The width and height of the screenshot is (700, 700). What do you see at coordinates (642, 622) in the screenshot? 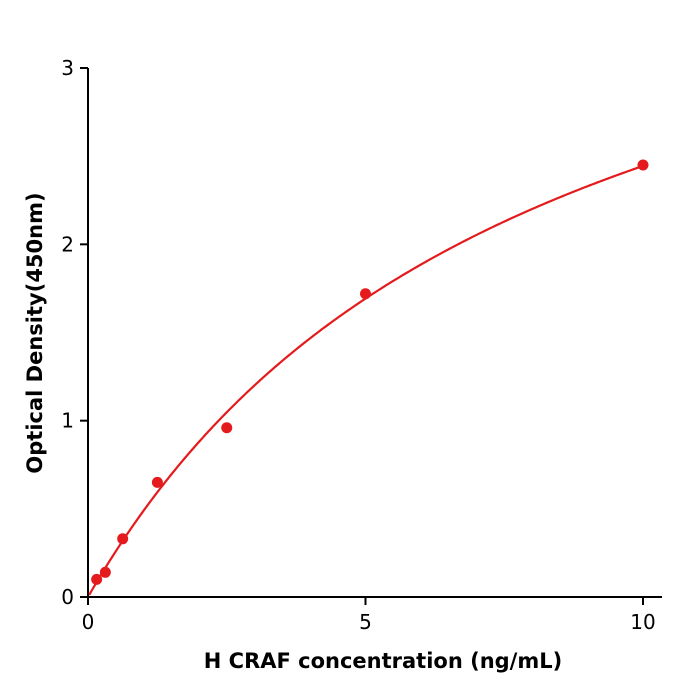
I see `x-tick-label: 10` at bounding box center [642, 622].